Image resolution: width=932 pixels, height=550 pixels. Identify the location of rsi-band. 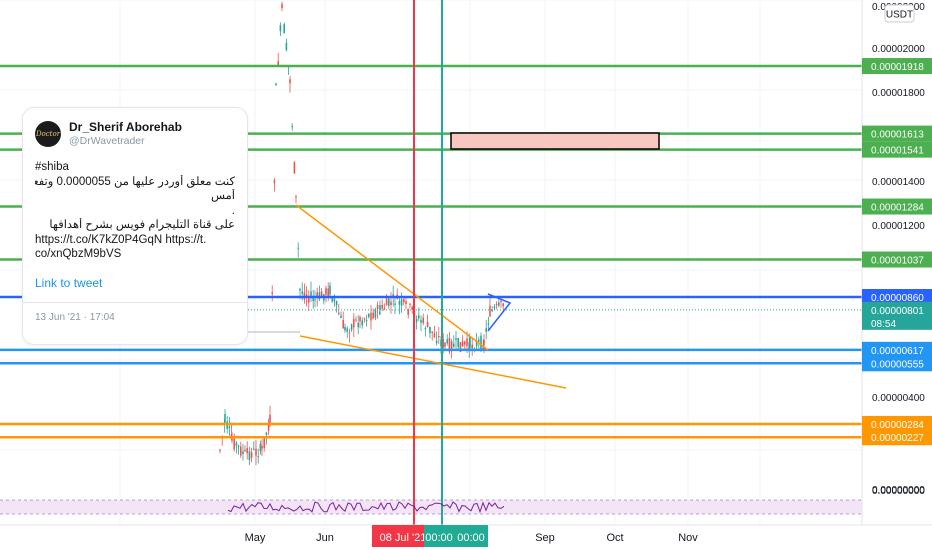
(431, 507).